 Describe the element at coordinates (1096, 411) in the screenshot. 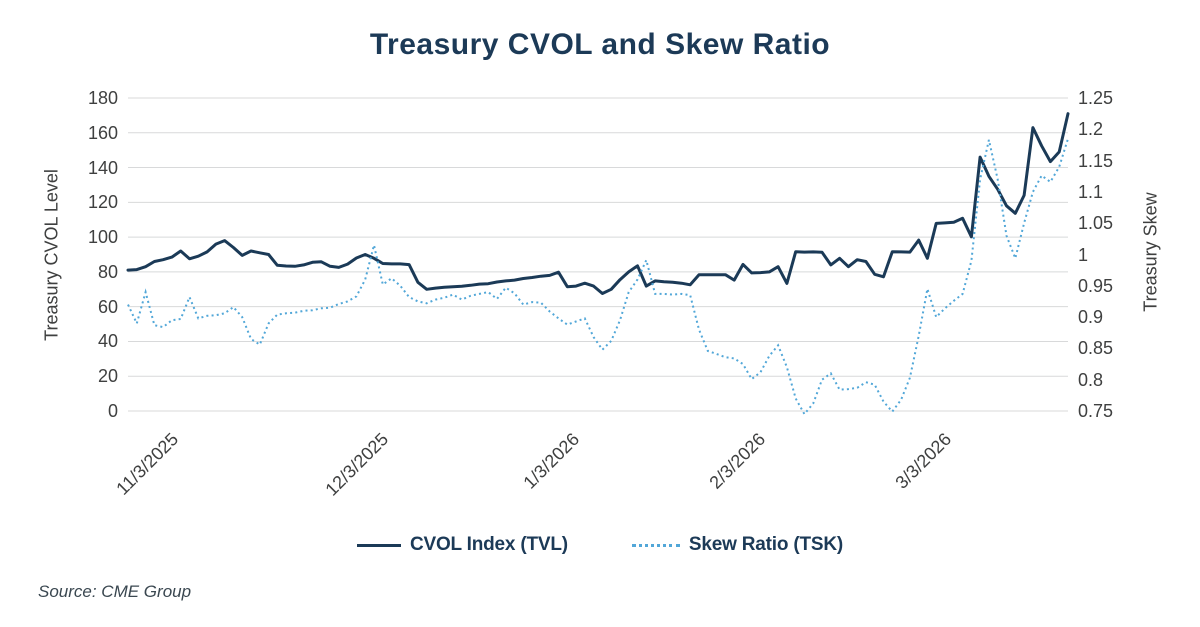

I see `y-tick-label-right: 0.75` at that location.